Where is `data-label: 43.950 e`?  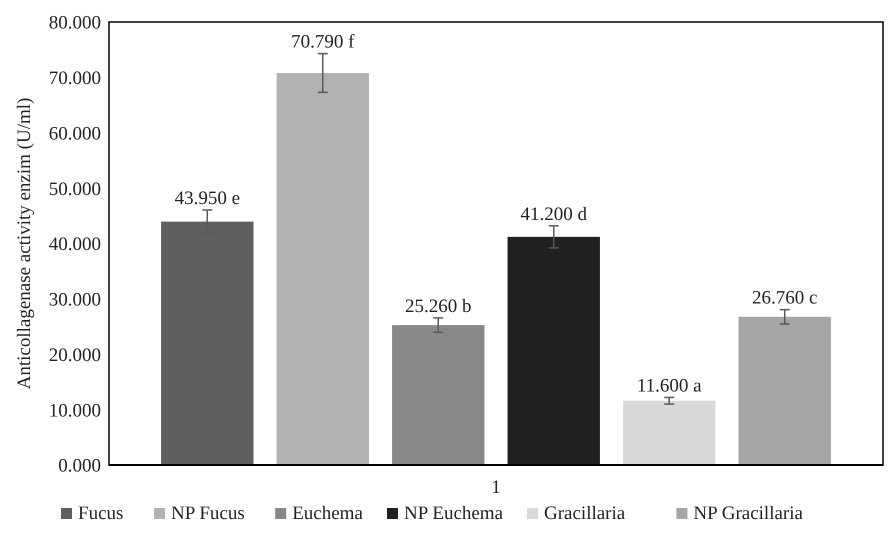
data-label: 43.950 e is located at coordinates (207, 198).